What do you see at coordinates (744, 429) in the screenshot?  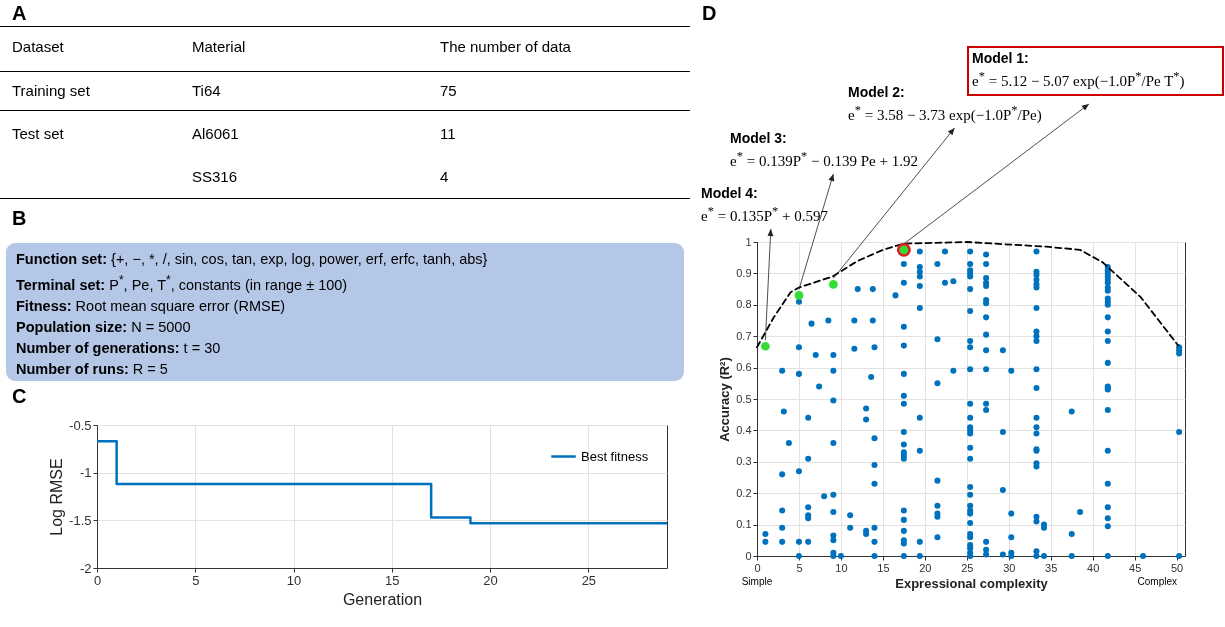 I see `y-tick-label: 0.4` at bounding box center [744, 429].